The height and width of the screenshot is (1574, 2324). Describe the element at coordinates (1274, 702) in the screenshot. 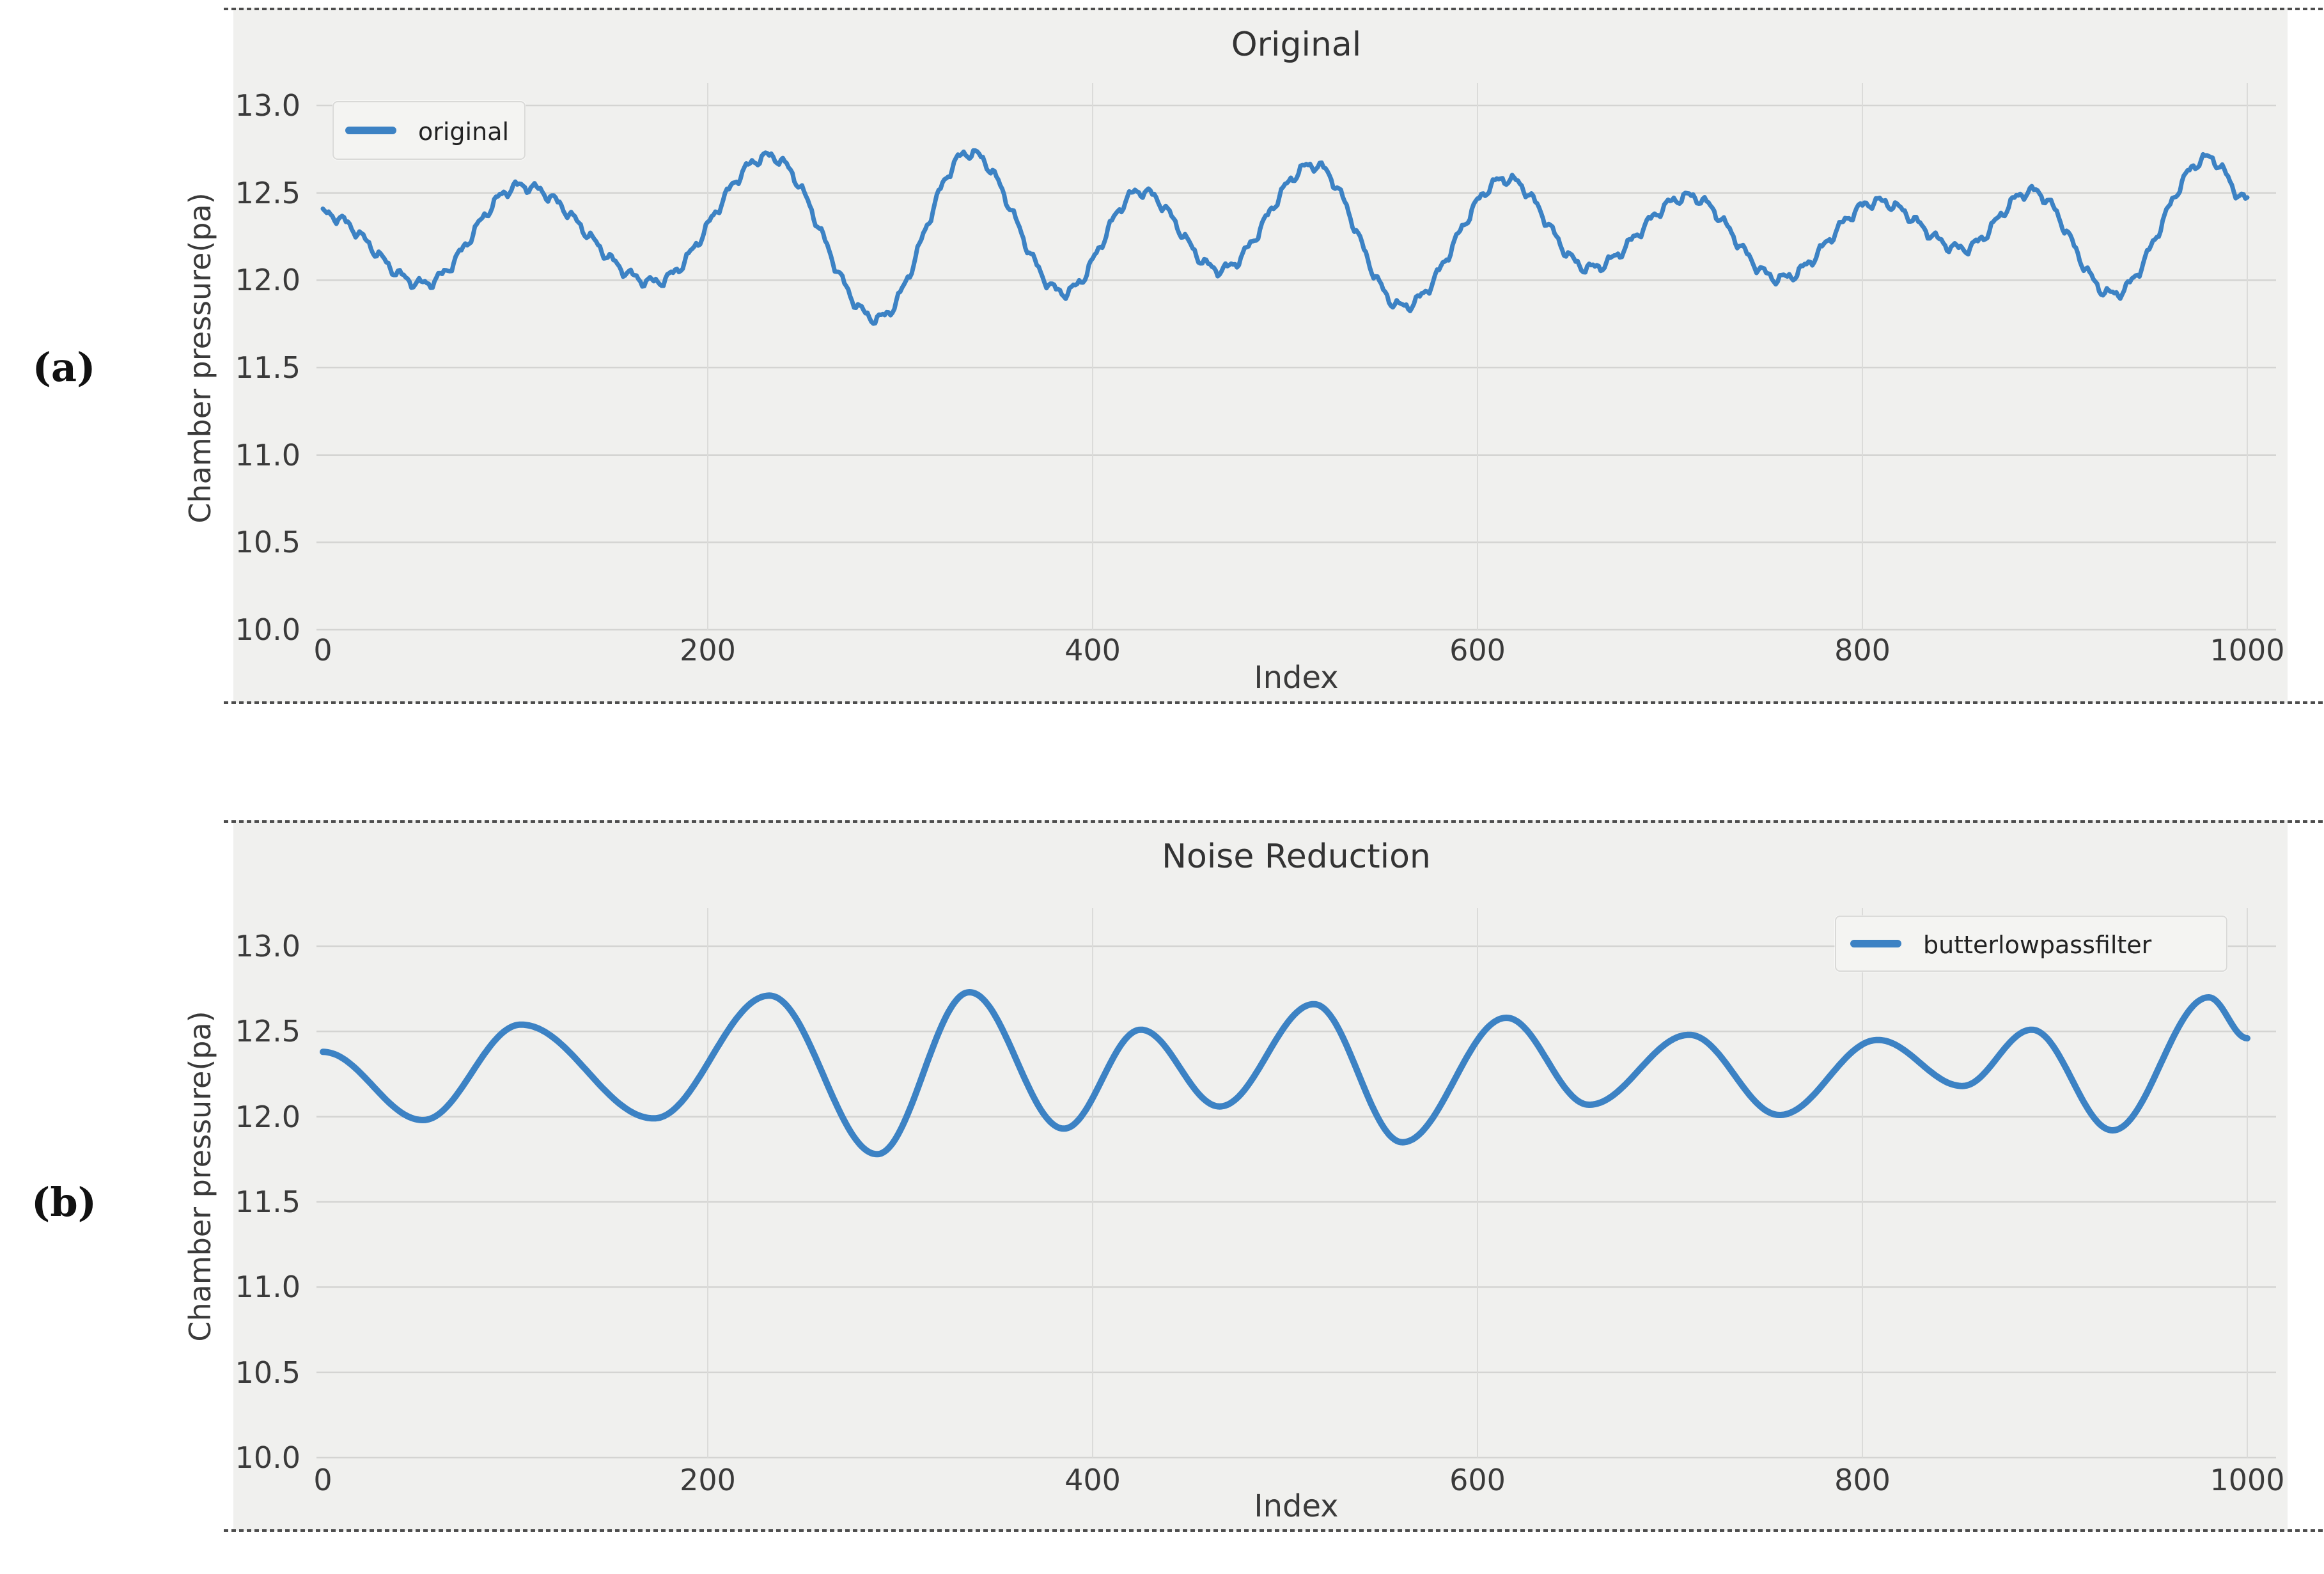

I see `figure-a-bottom-border` at that location.